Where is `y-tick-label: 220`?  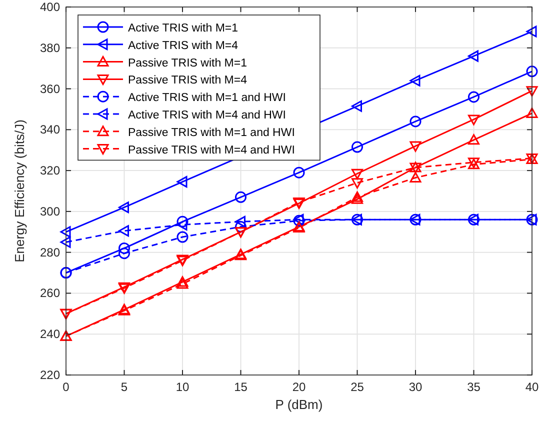 y-tick-label: 220 is located at coordinates (50, 375).